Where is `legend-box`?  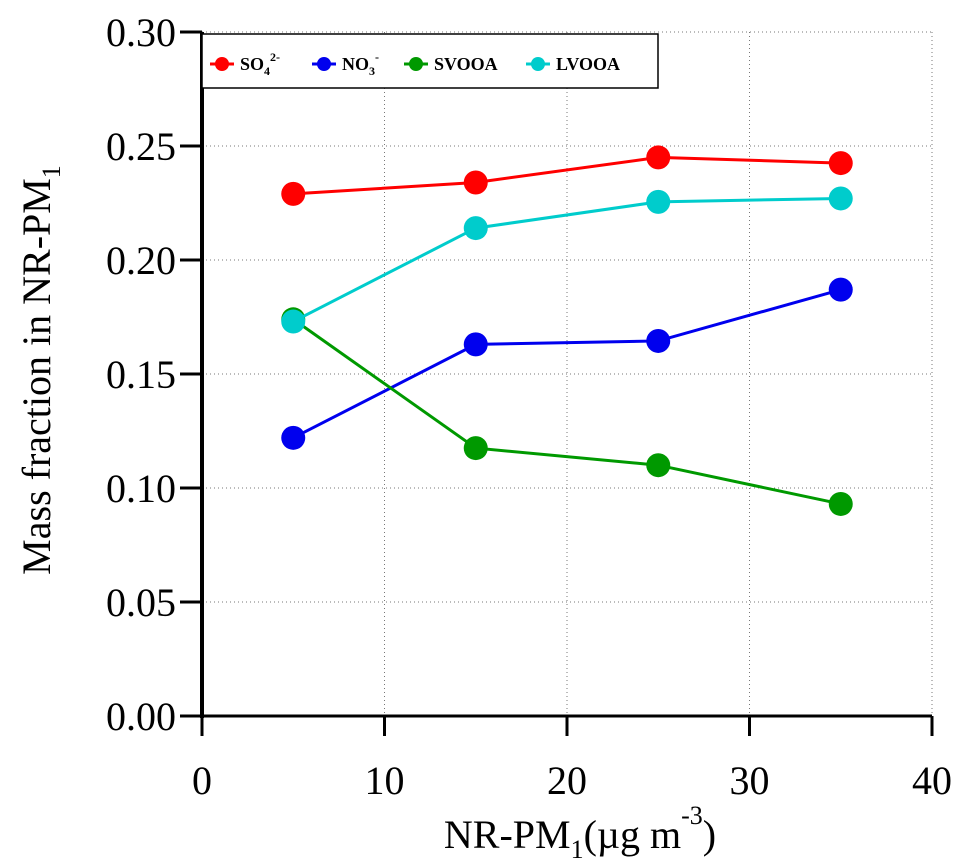 legend-box is located at coordinates (430, 61).